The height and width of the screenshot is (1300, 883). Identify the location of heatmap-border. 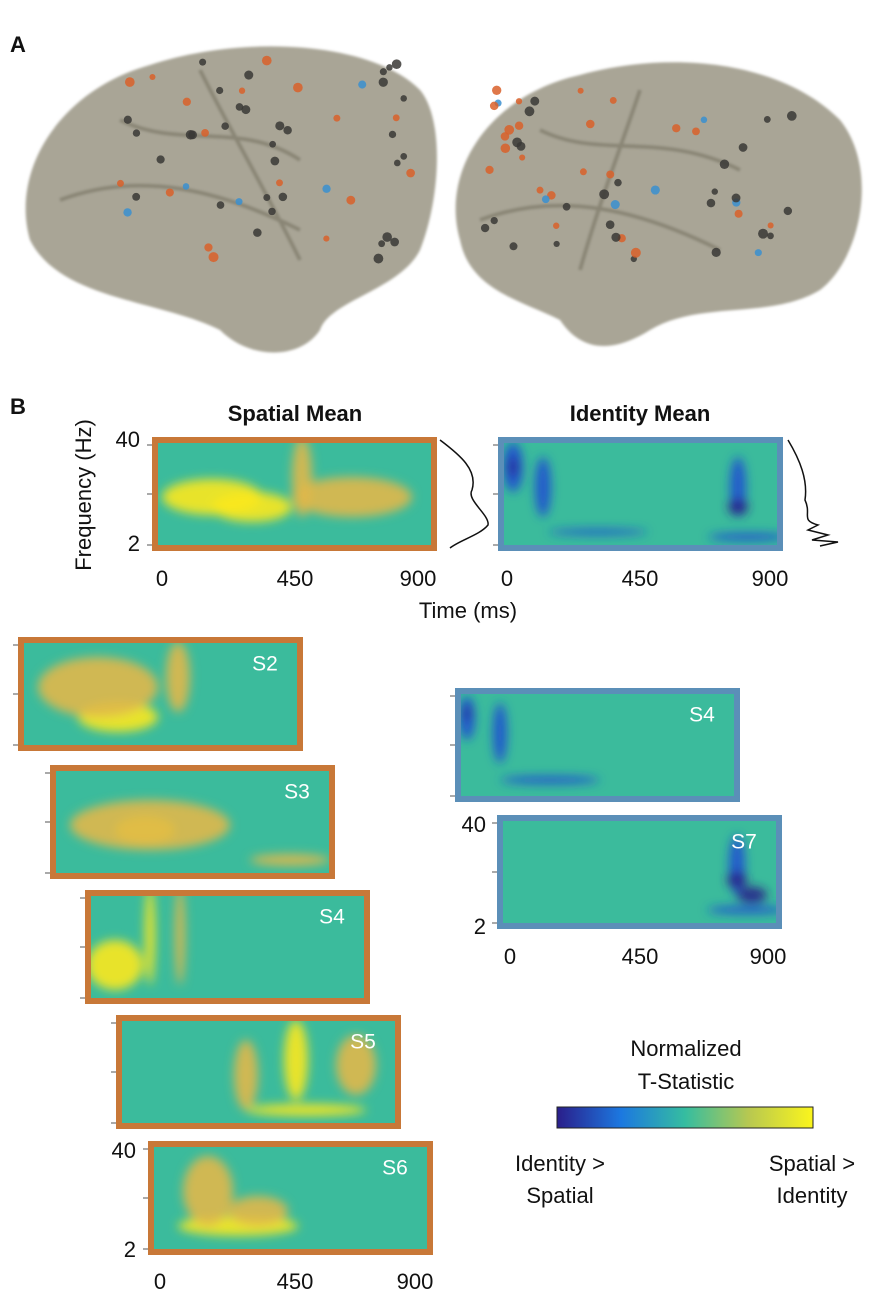
(227, 947).